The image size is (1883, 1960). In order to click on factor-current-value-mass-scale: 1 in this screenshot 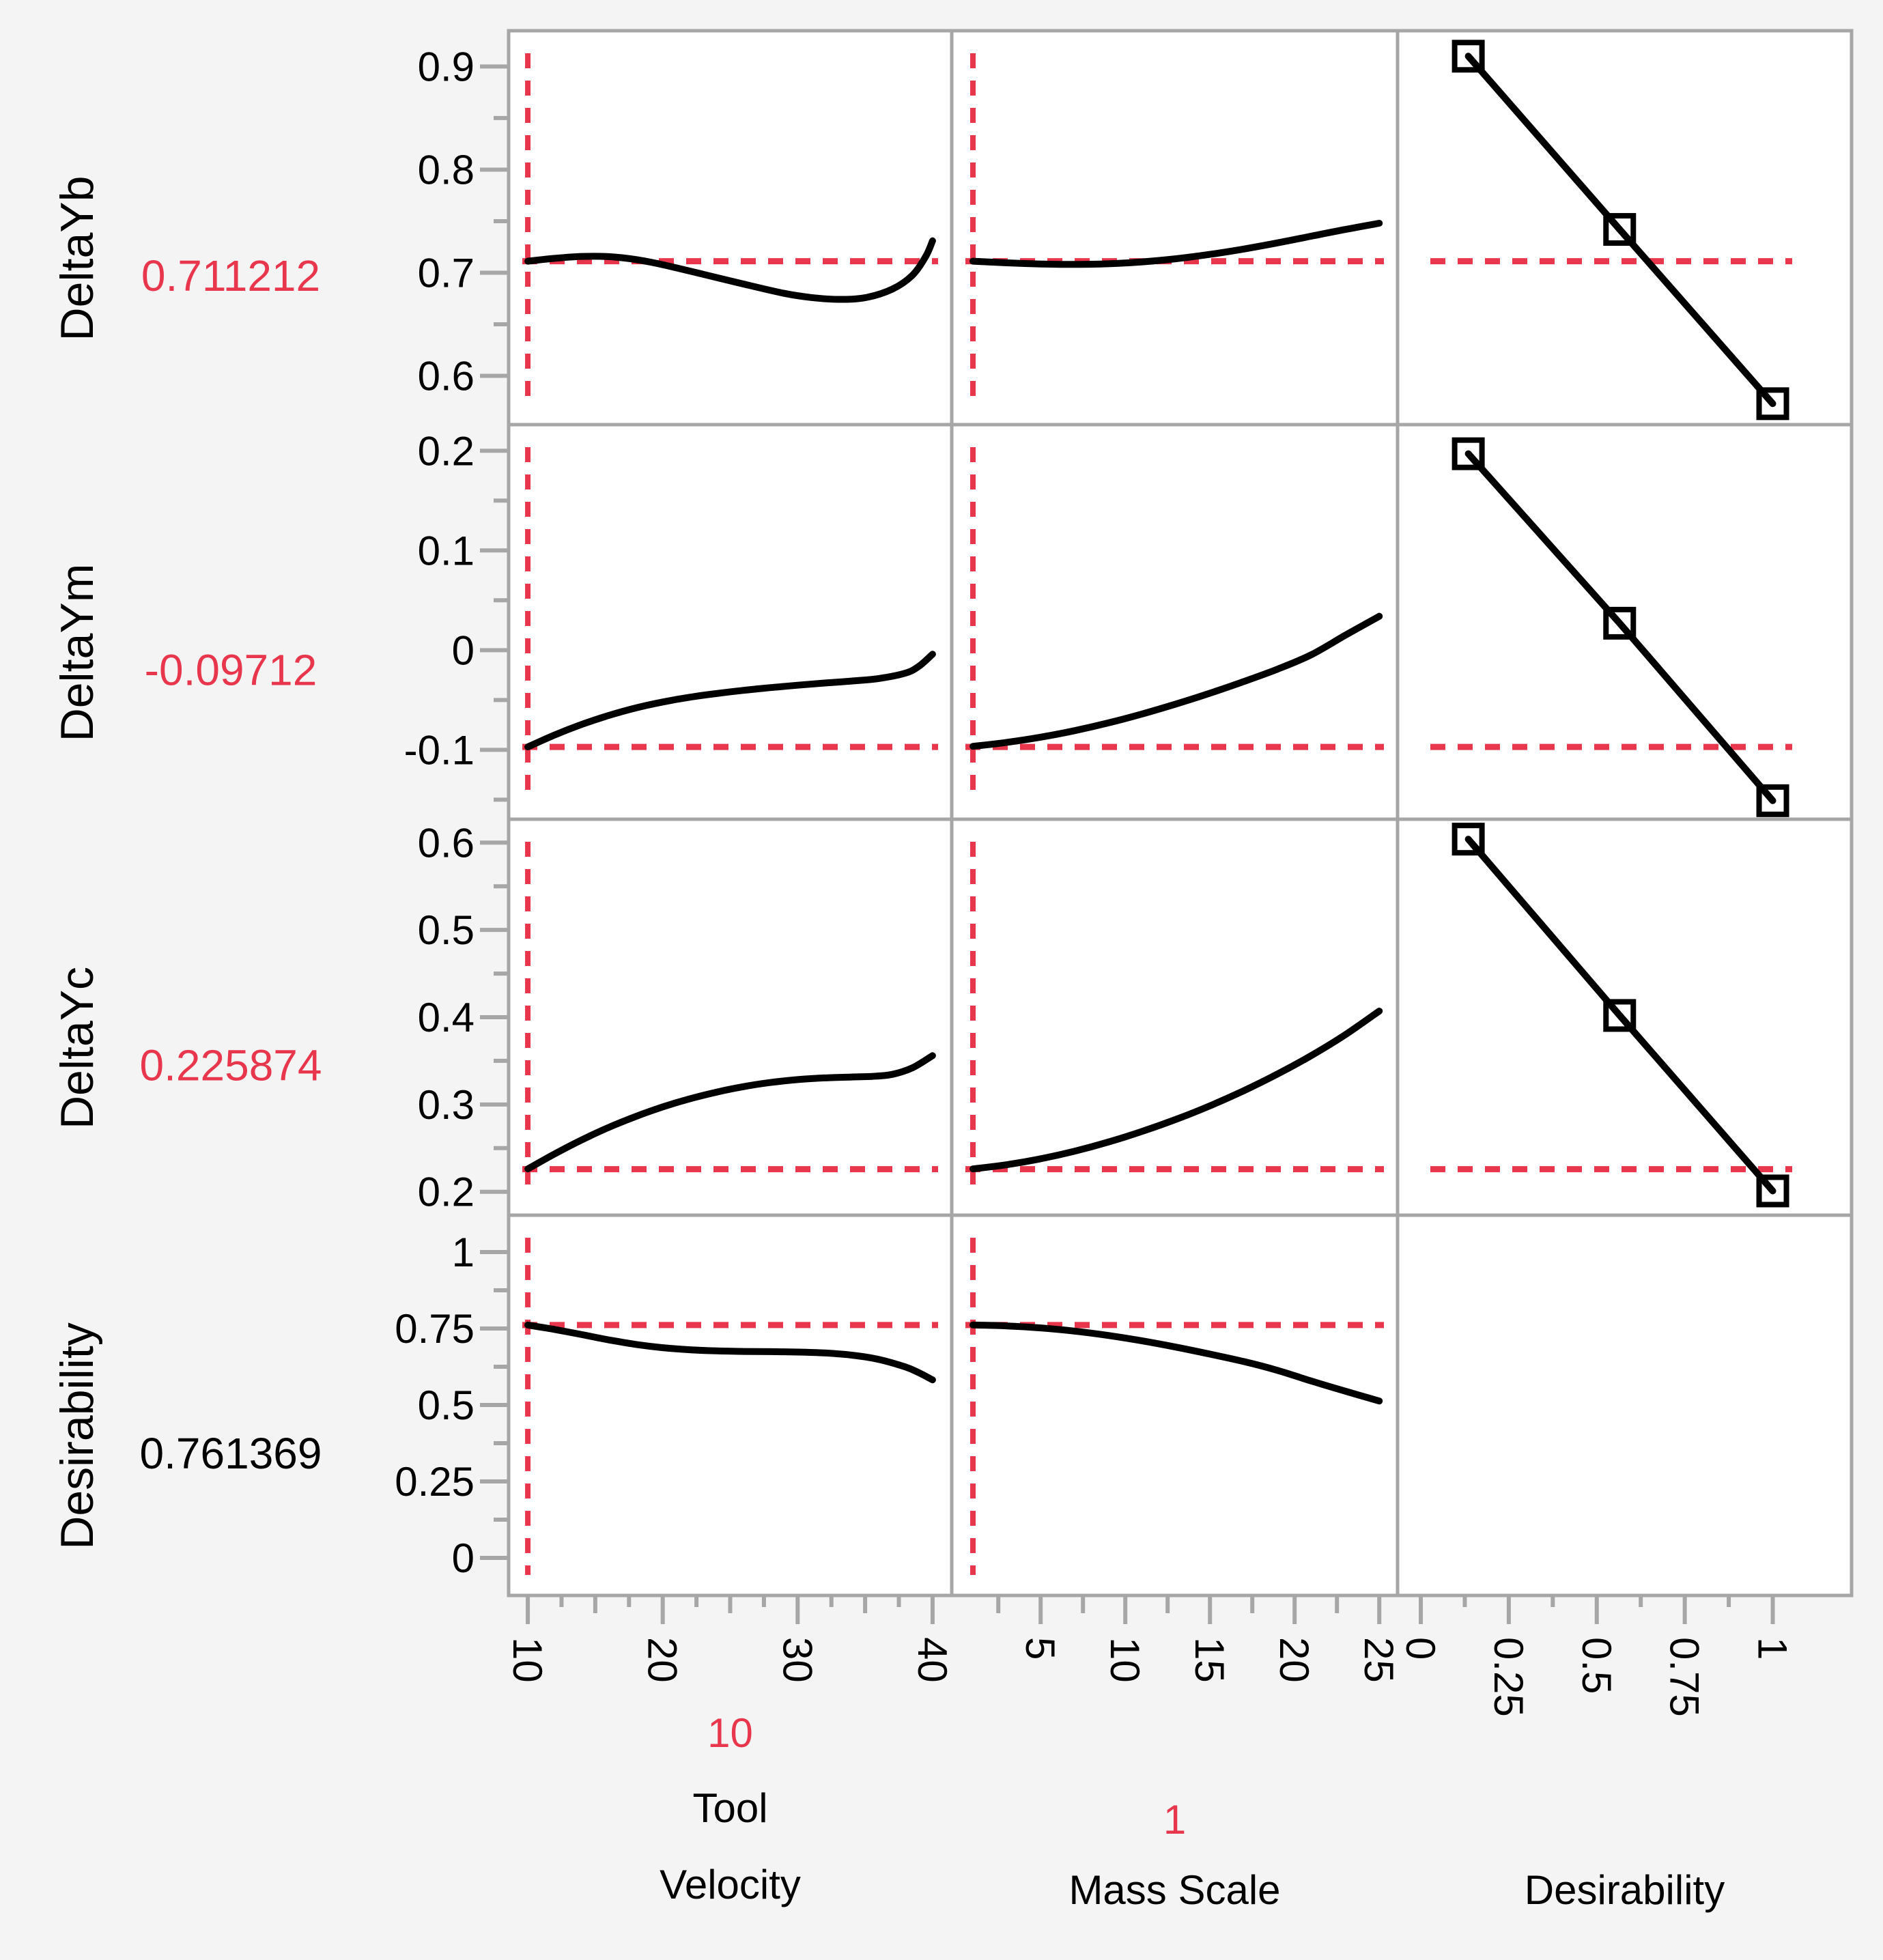, I will do `click(1174, 1820)`.